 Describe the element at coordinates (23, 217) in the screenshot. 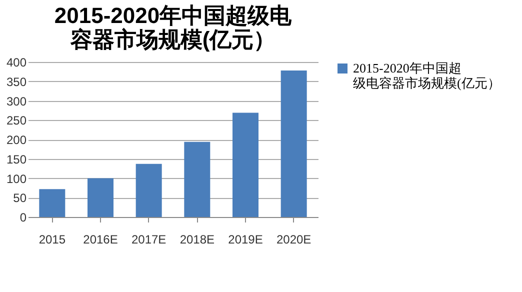

I see `y-tick-label: 0` at that location.